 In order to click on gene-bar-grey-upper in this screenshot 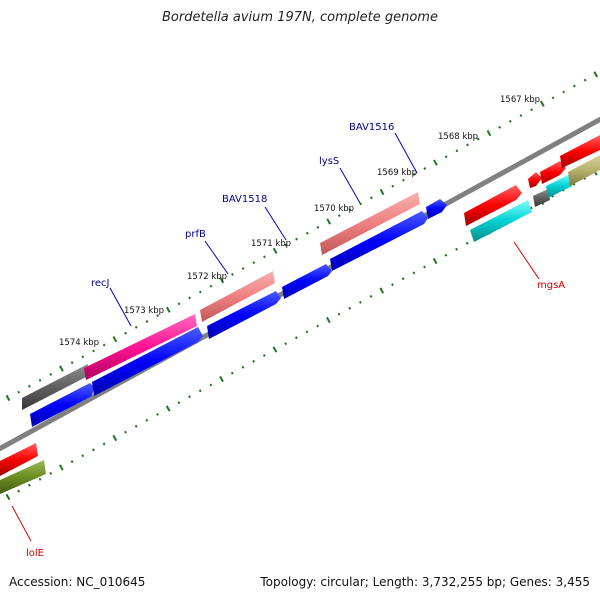, I will do `click(55, 387)`.